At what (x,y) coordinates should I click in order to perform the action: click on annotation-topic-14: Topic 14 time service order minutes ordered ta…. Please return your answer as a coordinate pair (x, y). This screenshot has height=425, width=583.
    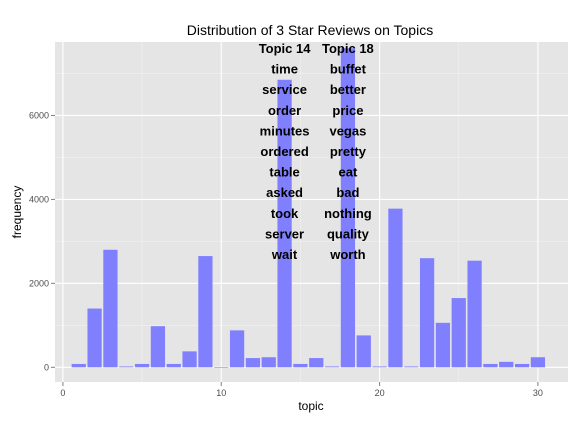
    Looking at the image, I should click on (285, 151).